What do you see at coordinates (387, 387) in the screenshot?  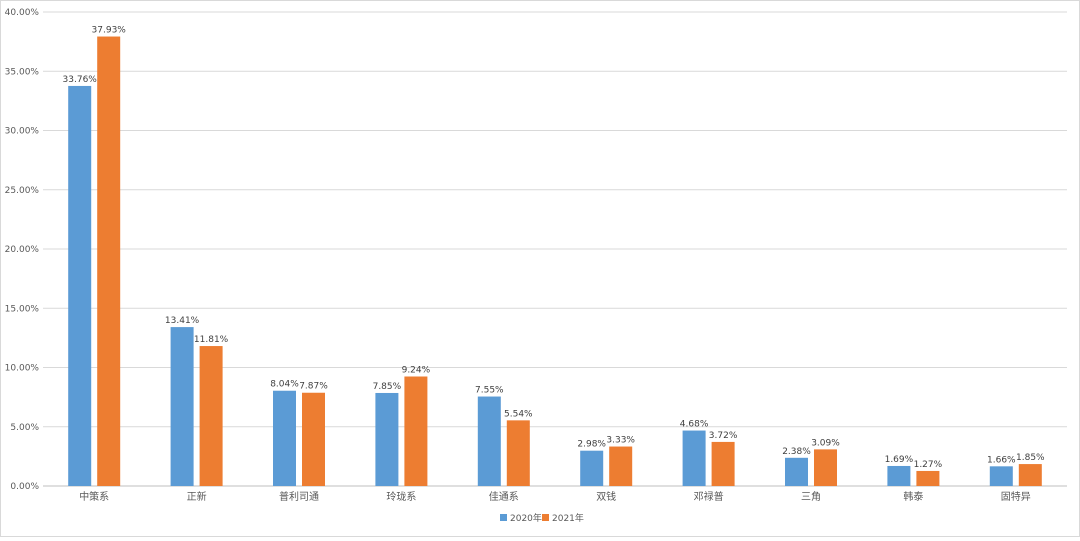 I see `data-label: 7.85%` at bounding box center [387, 387].